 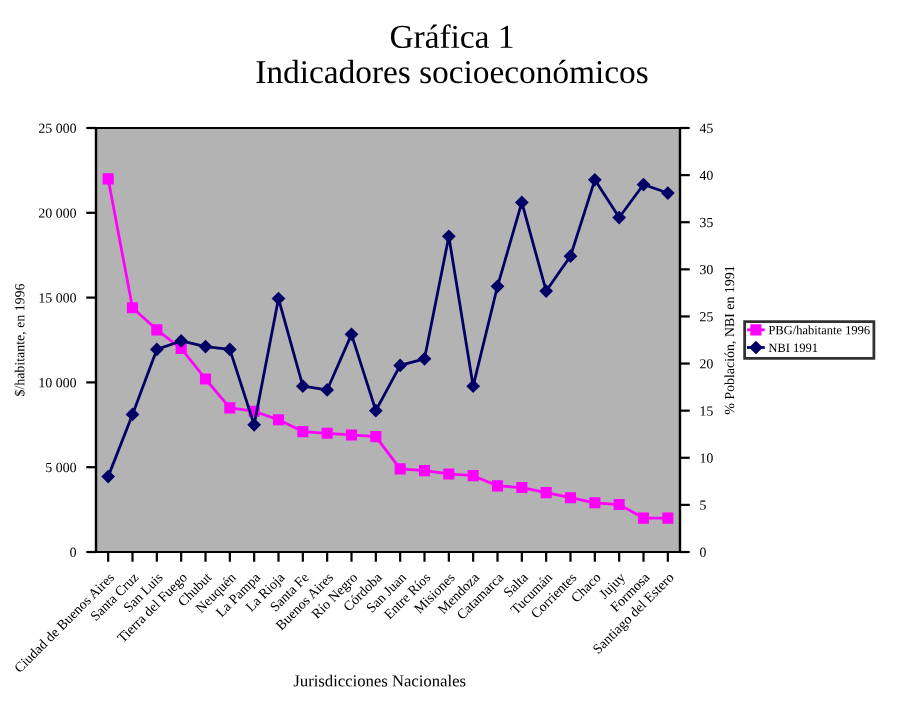 What do you see at coordinates (451, 36) in the screenshot?
I see `chart-title: Gráfica 1` at bounding box center [451, 36].